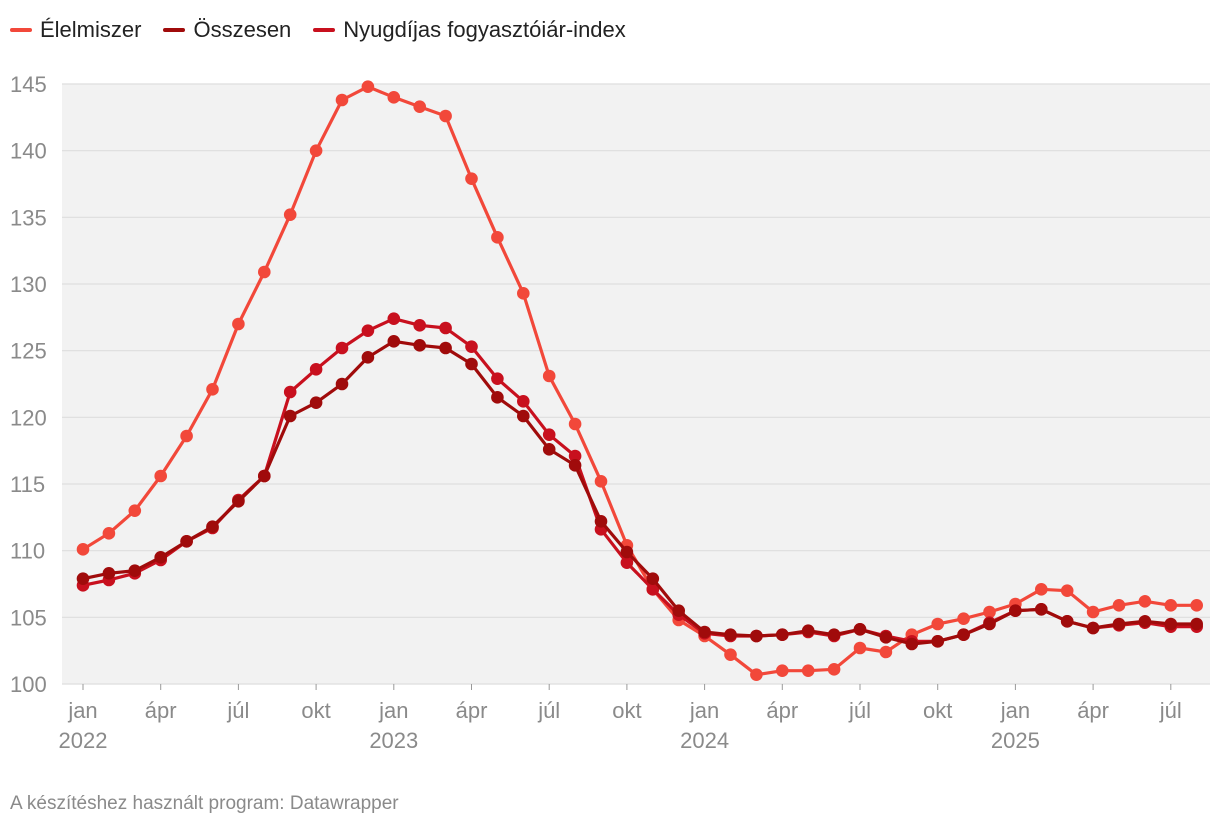 This screenshot has height=830, width=1220. What do you see at coordinates (27, 551) in the screenshot?
I see `y-tick-label: 110` at bounding box center [27, 551].